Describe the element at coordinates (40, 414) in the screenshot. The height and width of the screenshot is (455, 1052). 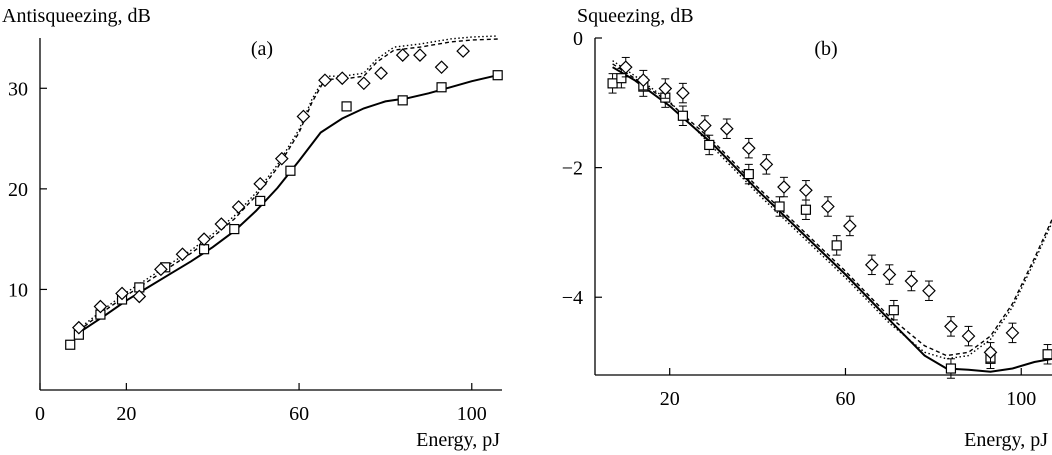
I see `x-tick-label: 0` at that location.